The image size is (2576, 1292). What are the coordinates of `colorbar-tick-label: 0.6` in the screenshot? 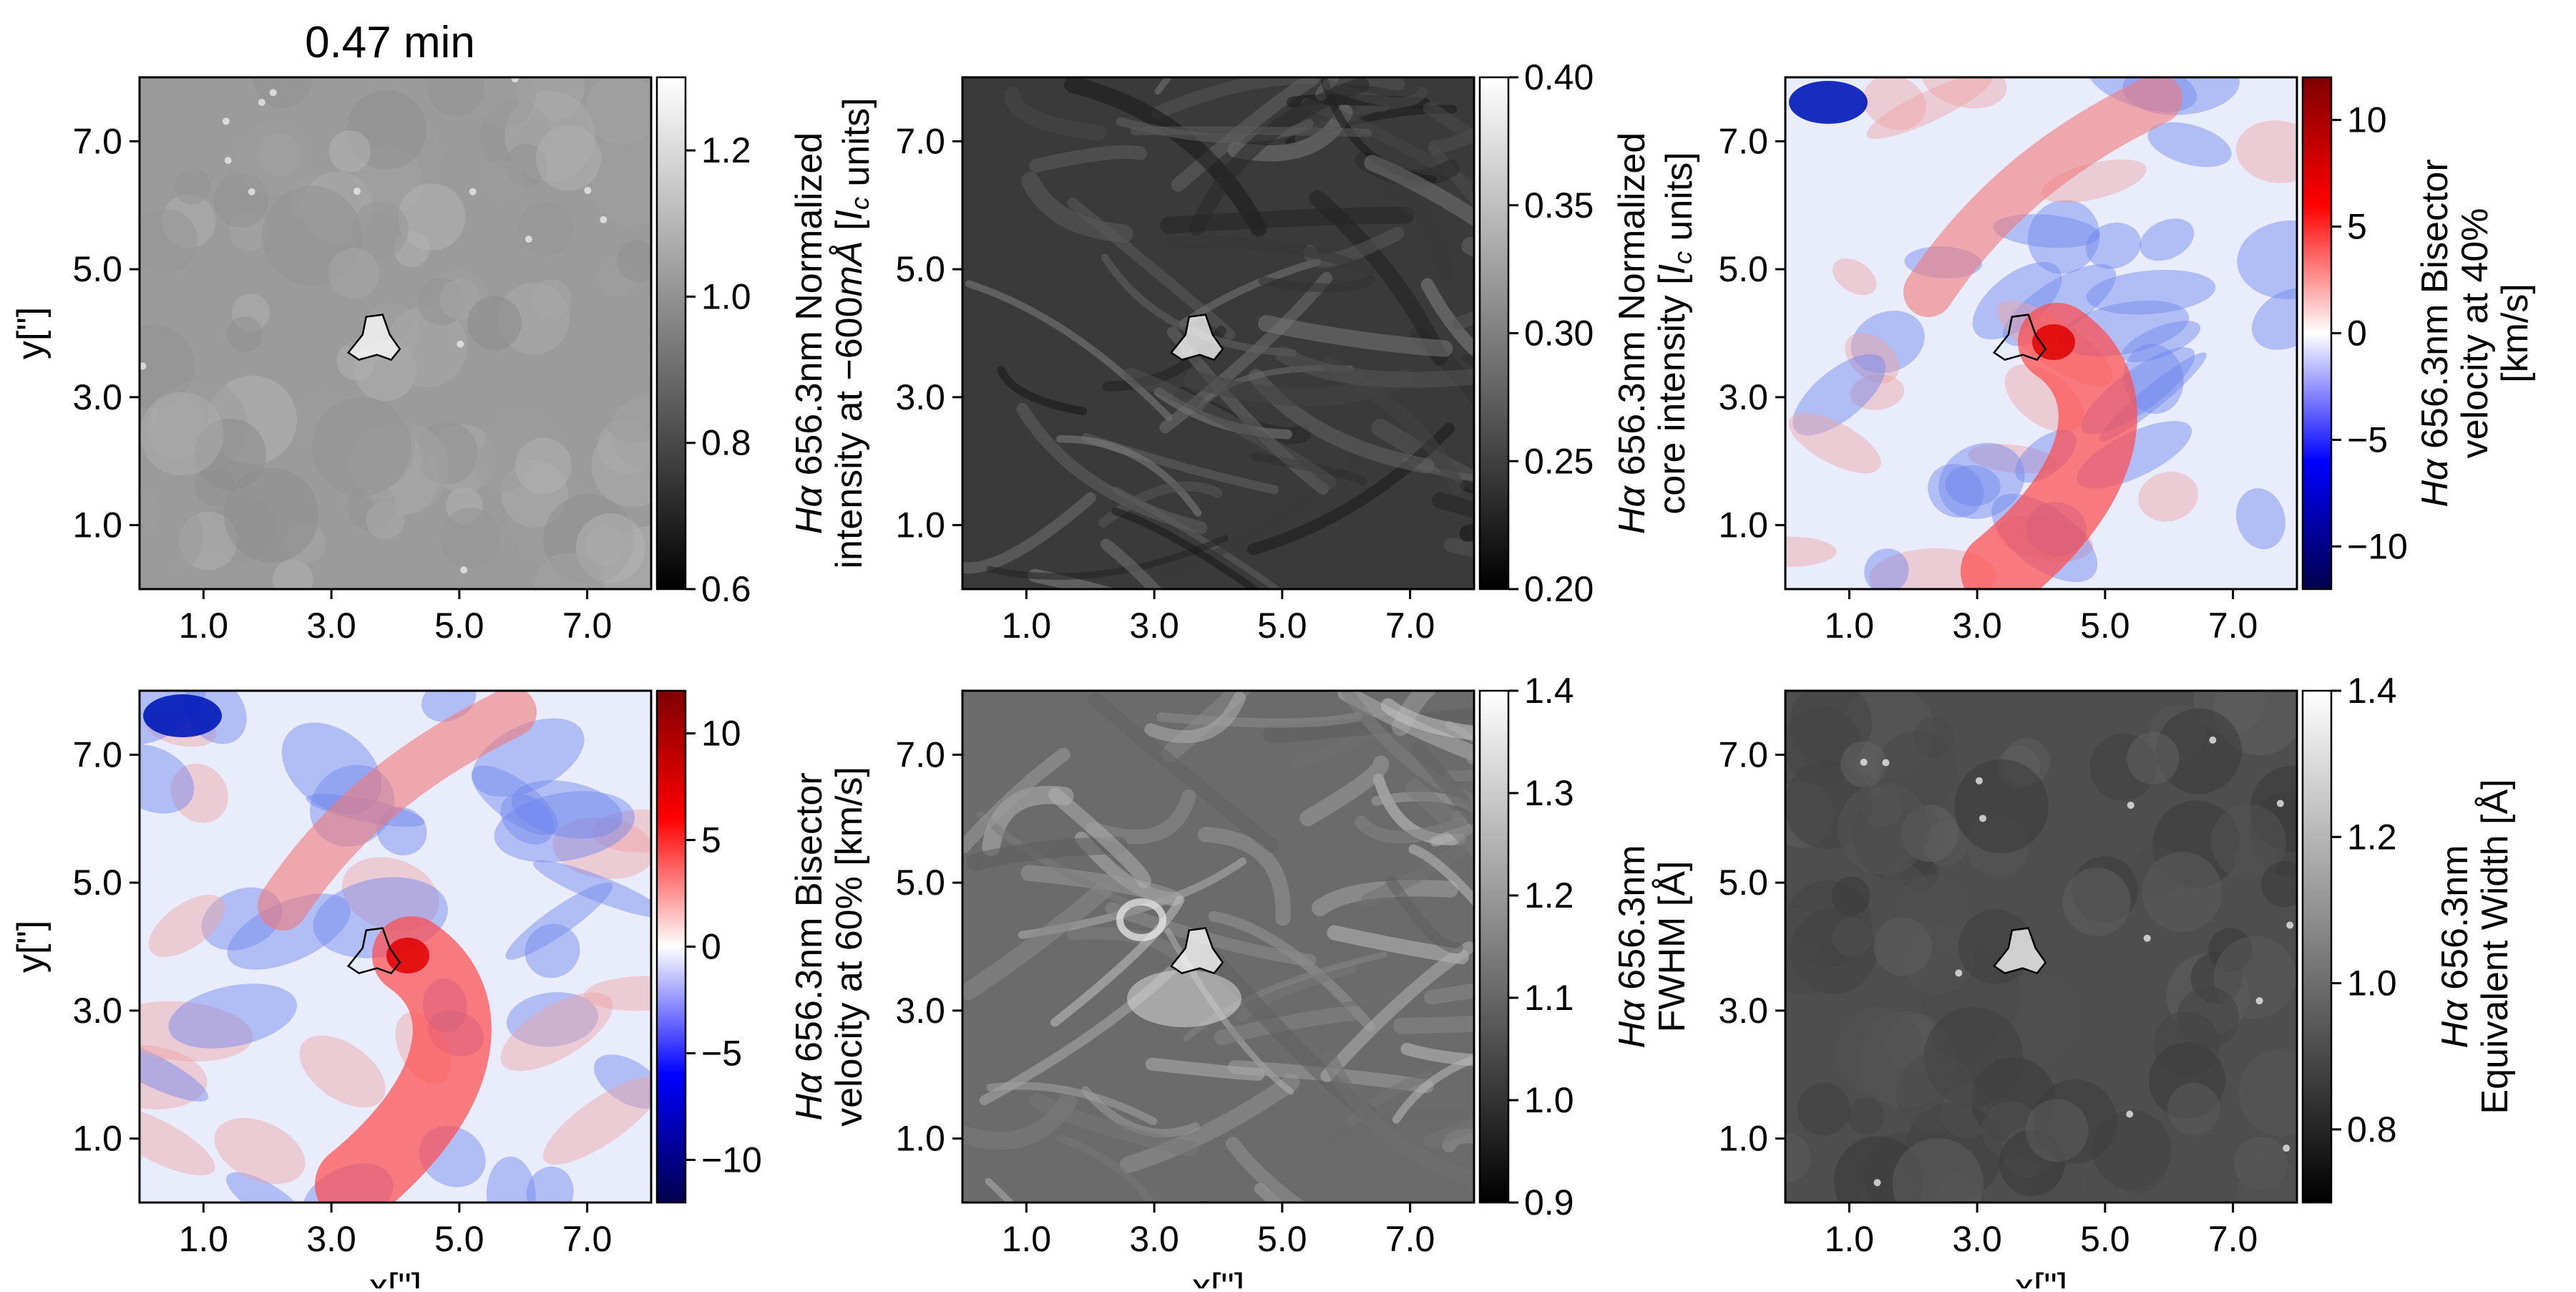 It's located at (726, 589).